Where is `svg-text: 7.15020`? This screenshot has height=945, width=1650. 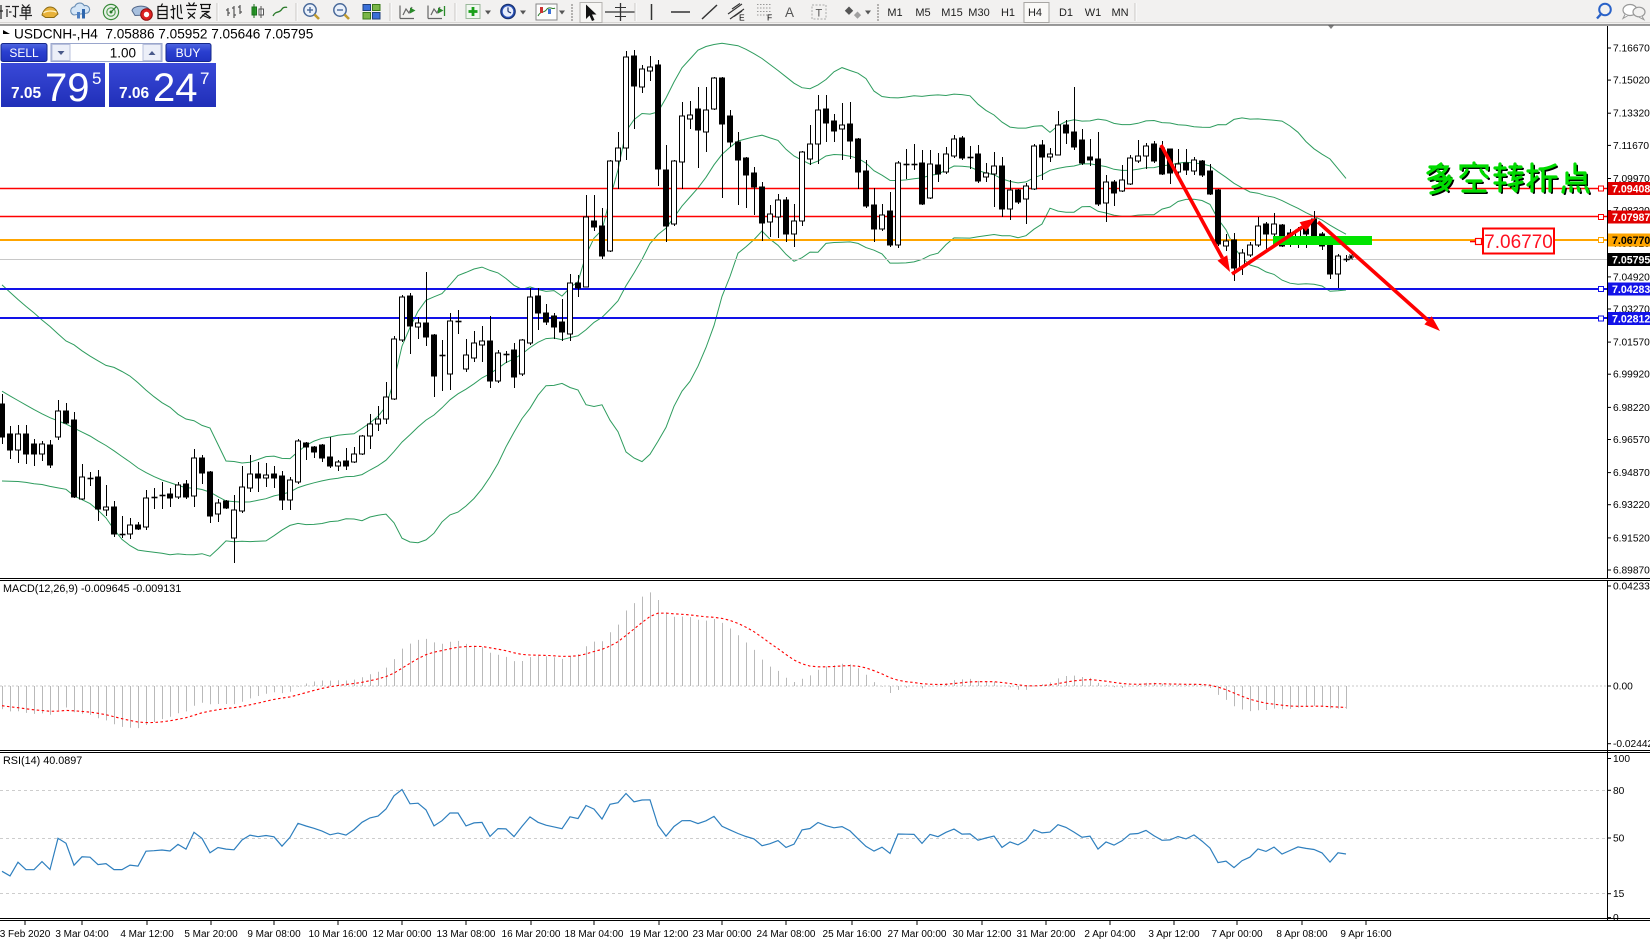 svg-text: 7.15020 is located at coordinates (1631, 81).